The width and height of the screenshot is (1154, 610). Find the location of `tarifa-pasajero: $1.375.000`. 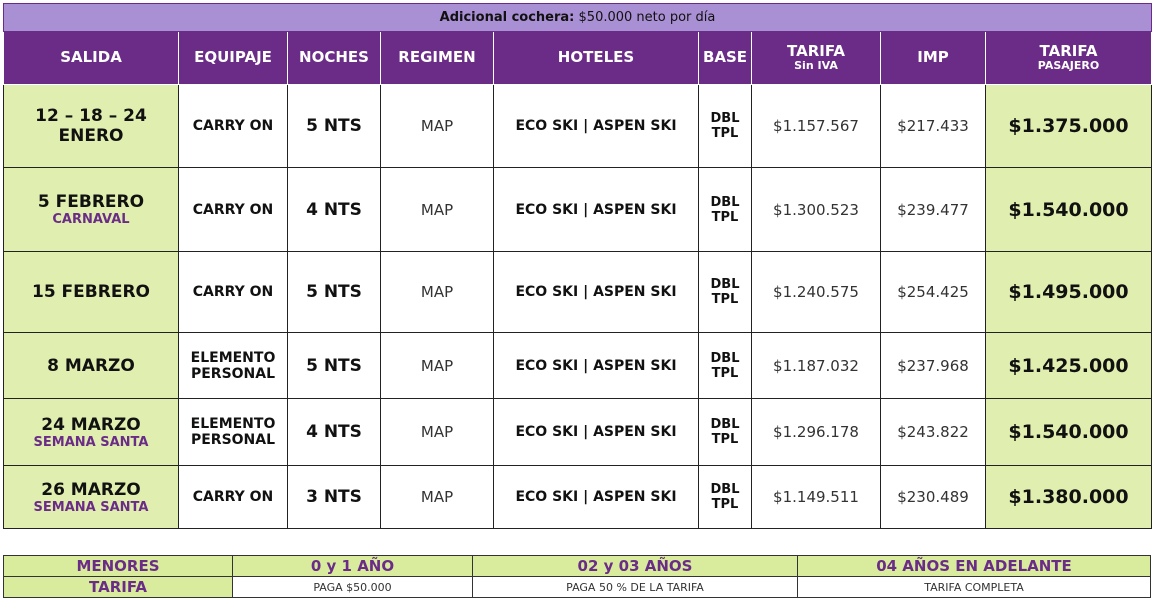

tarifa-pasajero: $1.375.000 is located at coordinates (1068, 126).